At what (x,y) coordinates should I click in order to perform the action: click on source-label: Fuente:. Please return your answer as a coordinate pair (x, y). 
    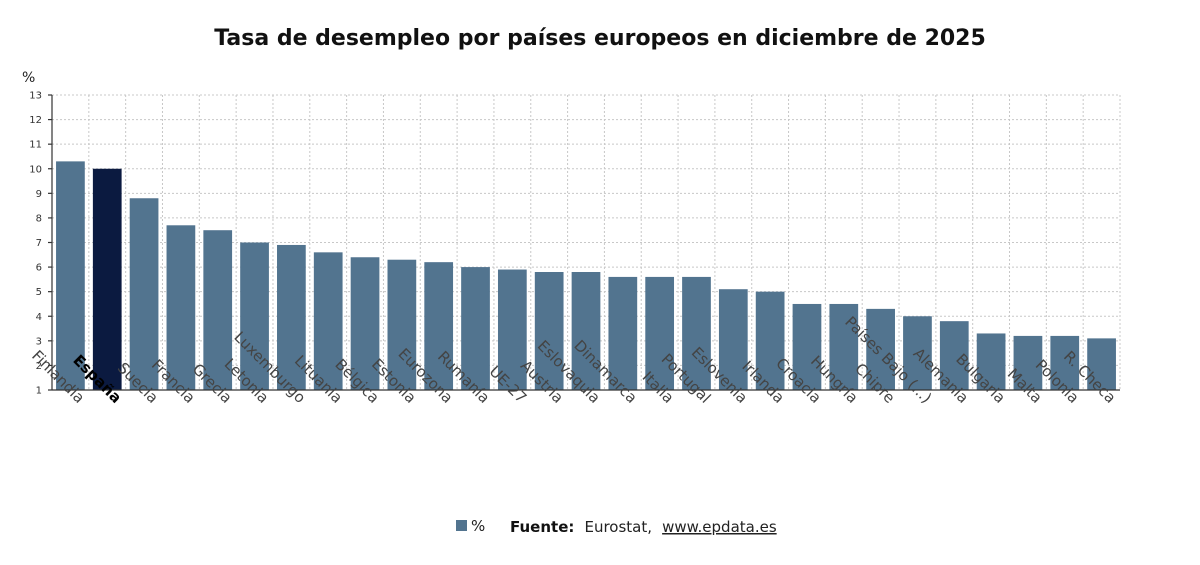
    Looking at the image, I should click on (542, 527).